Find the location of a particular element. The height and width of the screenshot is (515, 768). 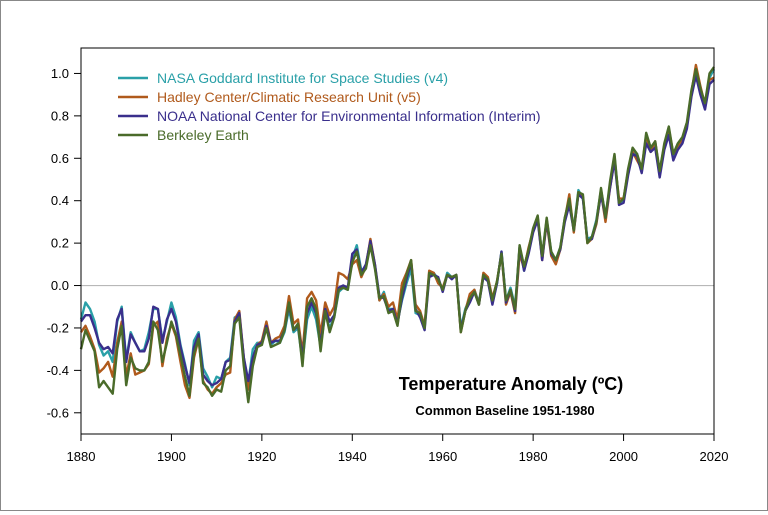

chart-subtitle: Common Baseline 1951-1980 is located at coordinates (504, 410).